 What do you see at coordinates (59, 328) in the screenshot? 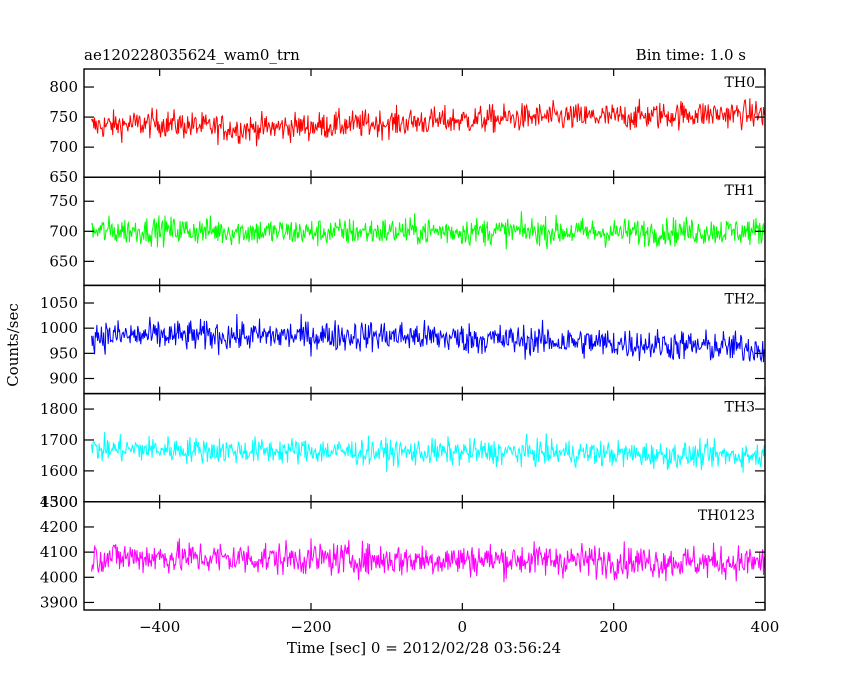
I see `y-tick-label: 1000` at bounding box center [59, 328].